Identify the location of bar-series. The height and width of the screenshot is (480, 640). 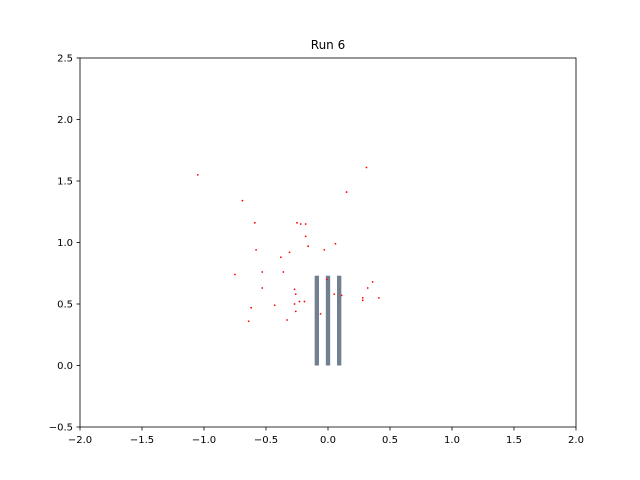
(328, 320).